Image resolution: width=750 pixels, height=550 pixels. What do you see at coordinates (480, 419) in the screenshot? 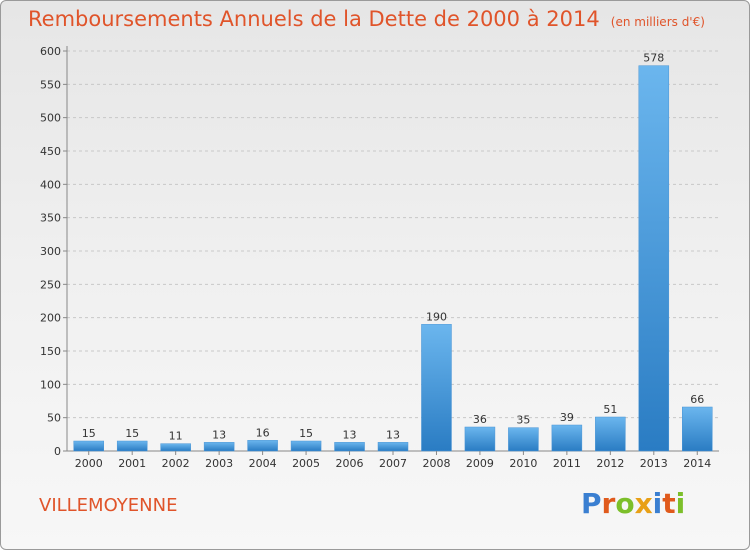
I see `value-label: 36` at bounding box center [480, 419].